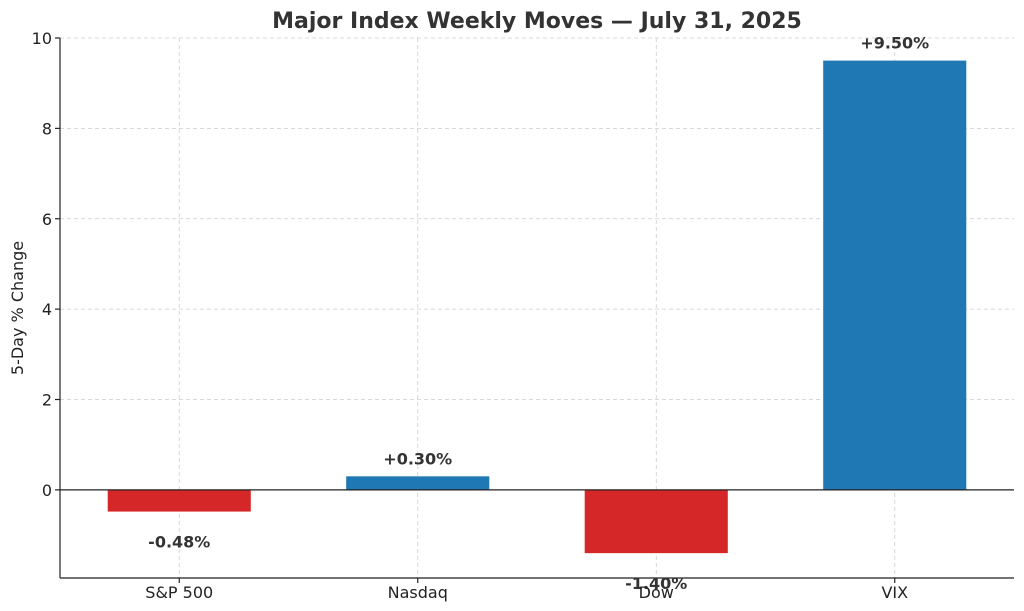  Describe the element at coordinates (418, 592) in the screenshot. I see `x-tick-label: Nasdaq` at that location.